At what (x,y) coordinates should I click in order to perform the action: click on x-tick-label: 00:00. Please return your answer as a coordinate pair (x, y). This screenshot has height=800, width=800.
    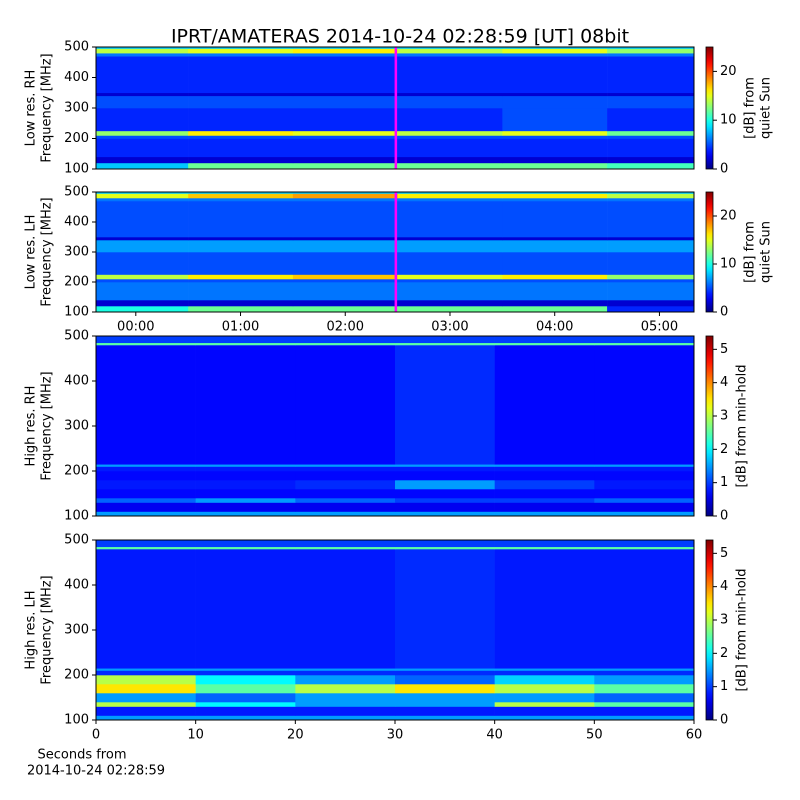
    Looking at the image, I should click on (135, 327).